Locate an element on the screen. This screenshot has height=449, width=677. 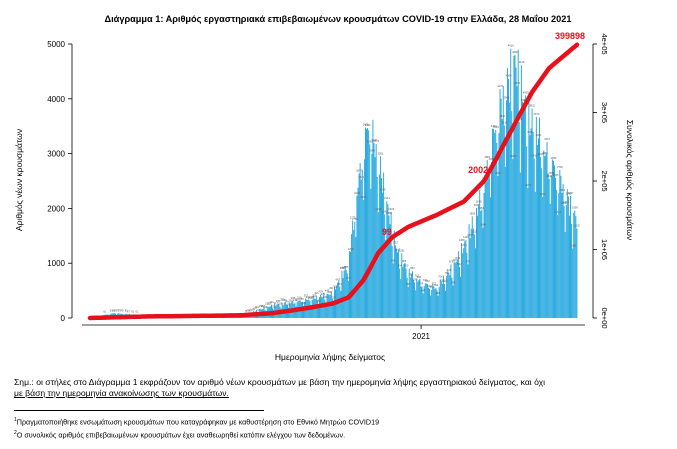
bar-value-label: 2219 is located at coordinates (569, 193).